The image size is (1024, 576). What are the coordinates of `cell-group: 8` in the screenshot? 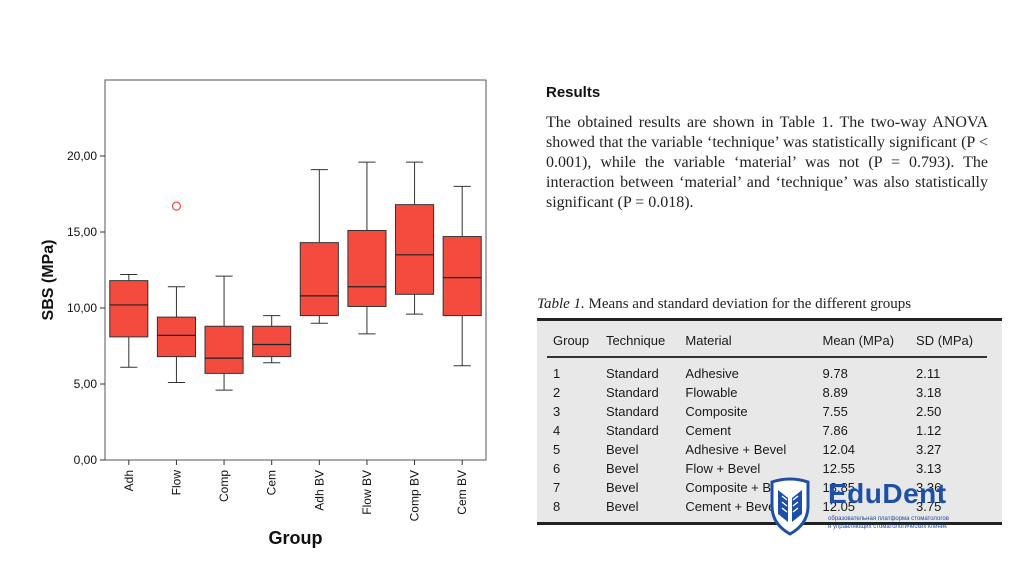 It's located at (557, 506).